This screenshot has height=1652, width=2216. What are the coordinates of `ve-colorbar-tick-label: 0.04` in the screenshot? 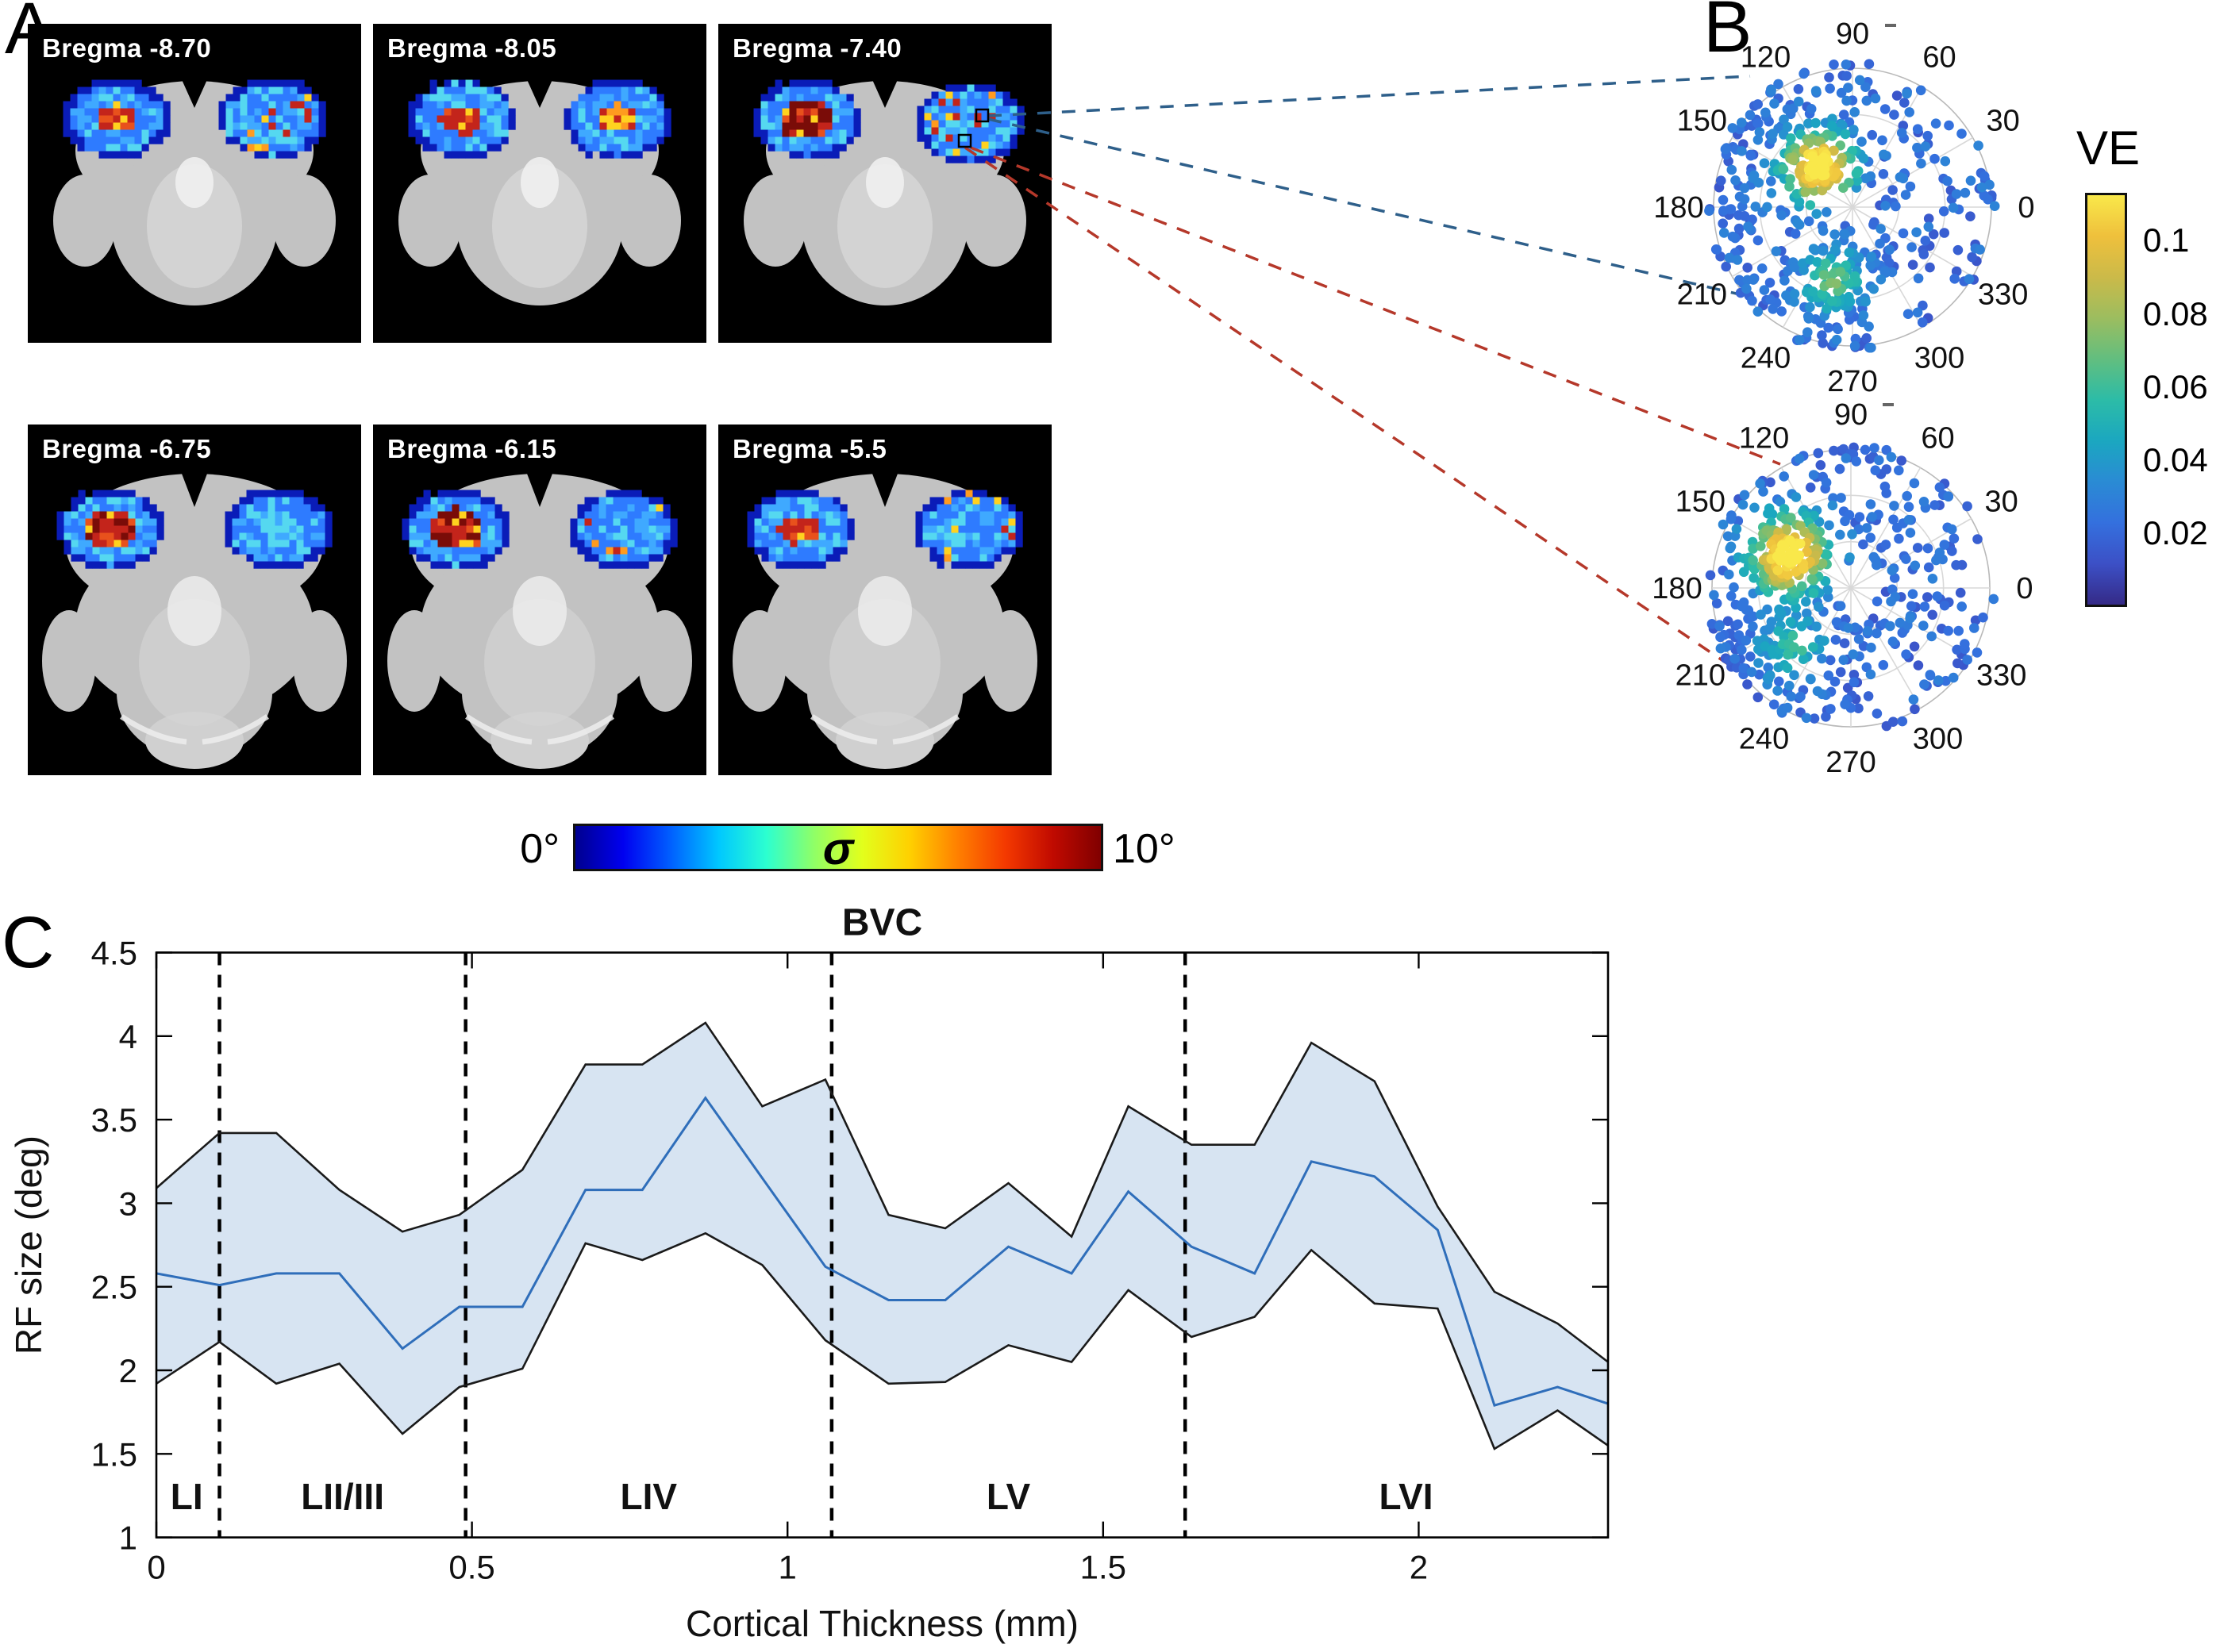 It's located at (2175, 459).